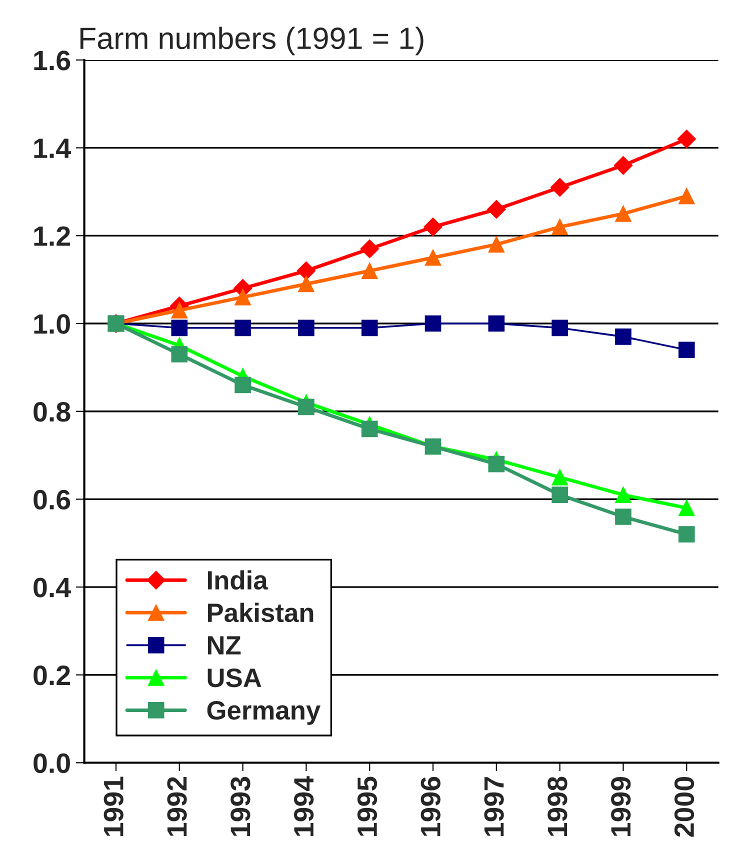 The image size is (733, 857). I want to click on x-tick-label: 1998, so click(558, 806).